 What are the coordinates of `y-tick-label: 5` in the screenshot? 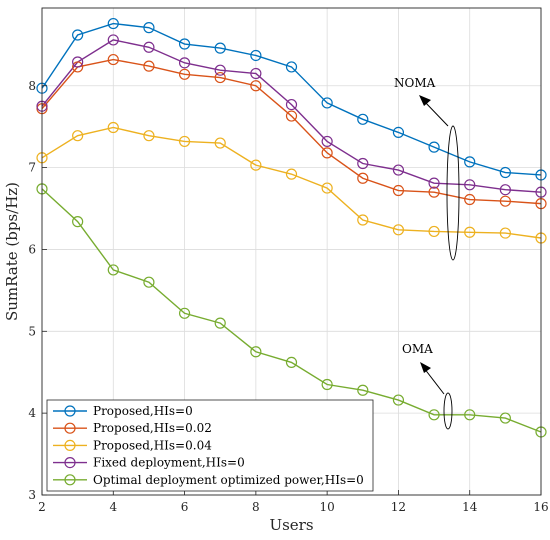 It's located at (32, 331).